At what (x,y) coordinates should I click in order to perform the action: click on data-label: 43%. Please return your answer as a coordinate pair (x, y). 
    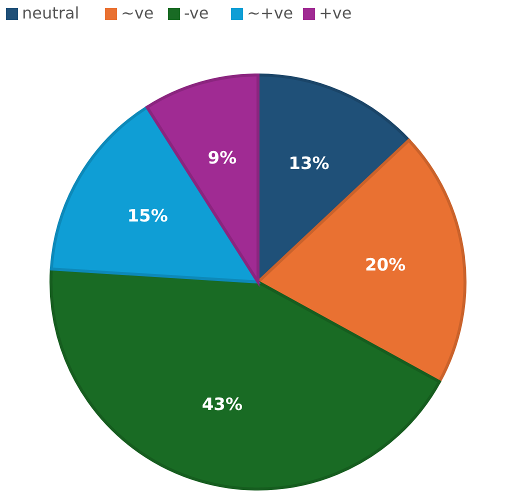
    Looking at the image, I should click on (222, 404).